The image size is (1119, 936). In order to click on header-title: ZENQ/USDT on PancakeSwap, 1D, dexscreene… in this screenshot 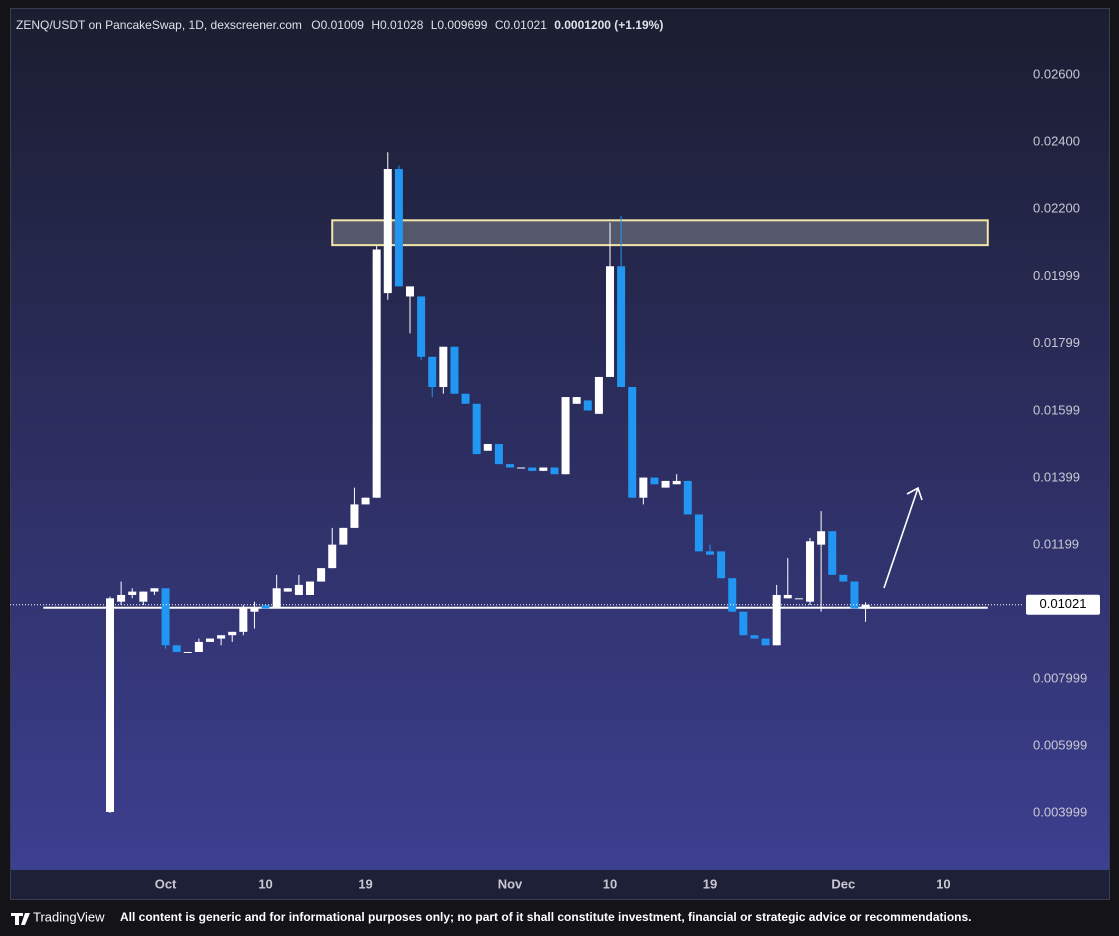, I will do `click(159, 25)`.